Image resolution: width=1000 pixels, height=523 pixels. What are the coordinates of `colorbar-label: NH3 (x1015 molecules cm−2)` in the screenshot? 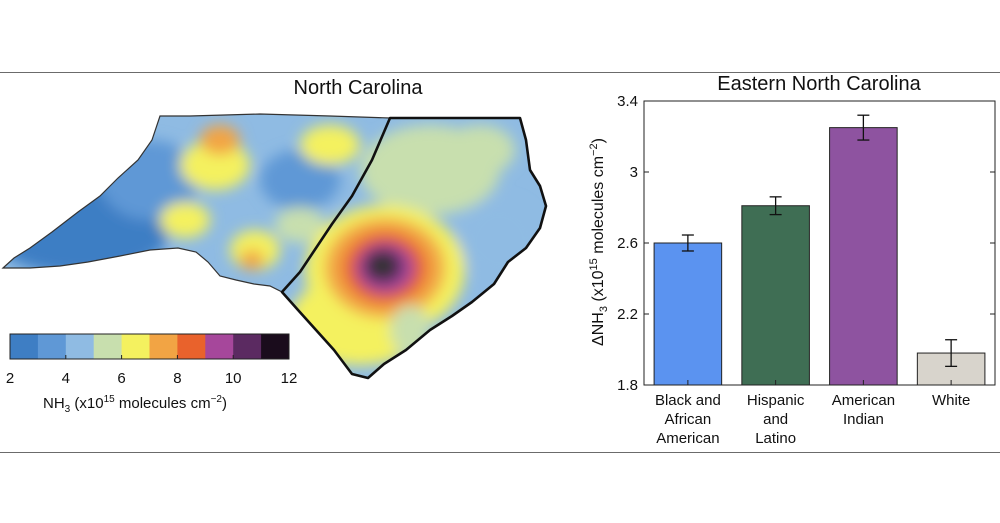 It's located at (135, 404).